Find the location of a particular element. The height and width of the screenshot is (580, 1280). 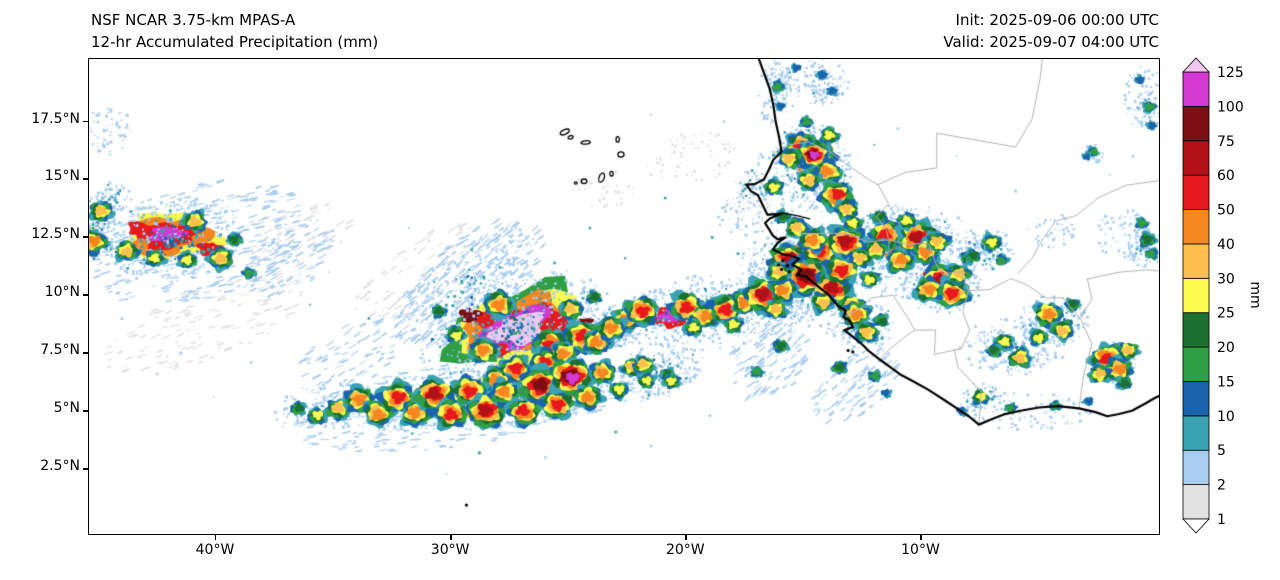

colorbar-under-arrow is located at coordinates (1196, 526).